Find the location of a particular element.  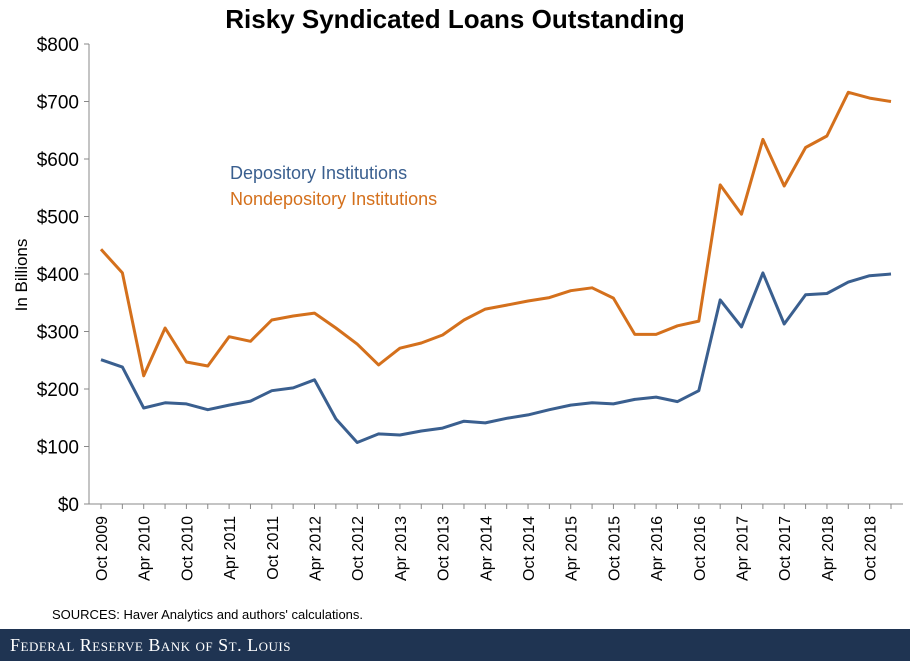

x-tick-label: Oct 2015 is located at coordinates (614, 548).